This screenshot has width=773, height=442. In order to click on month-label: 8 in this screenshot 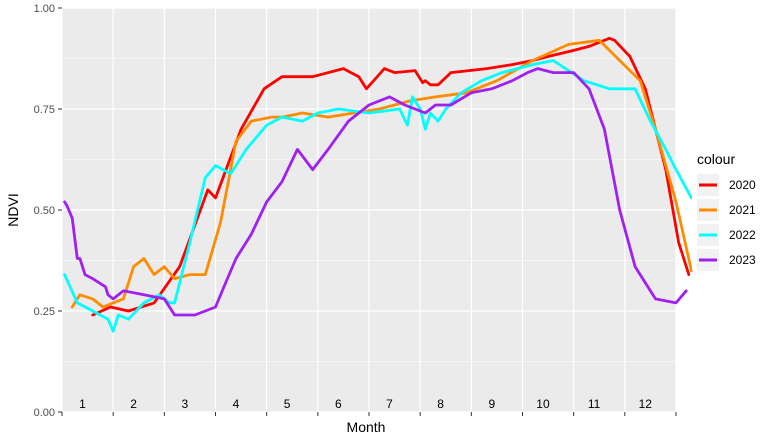, I will do `click(440, 404)`.